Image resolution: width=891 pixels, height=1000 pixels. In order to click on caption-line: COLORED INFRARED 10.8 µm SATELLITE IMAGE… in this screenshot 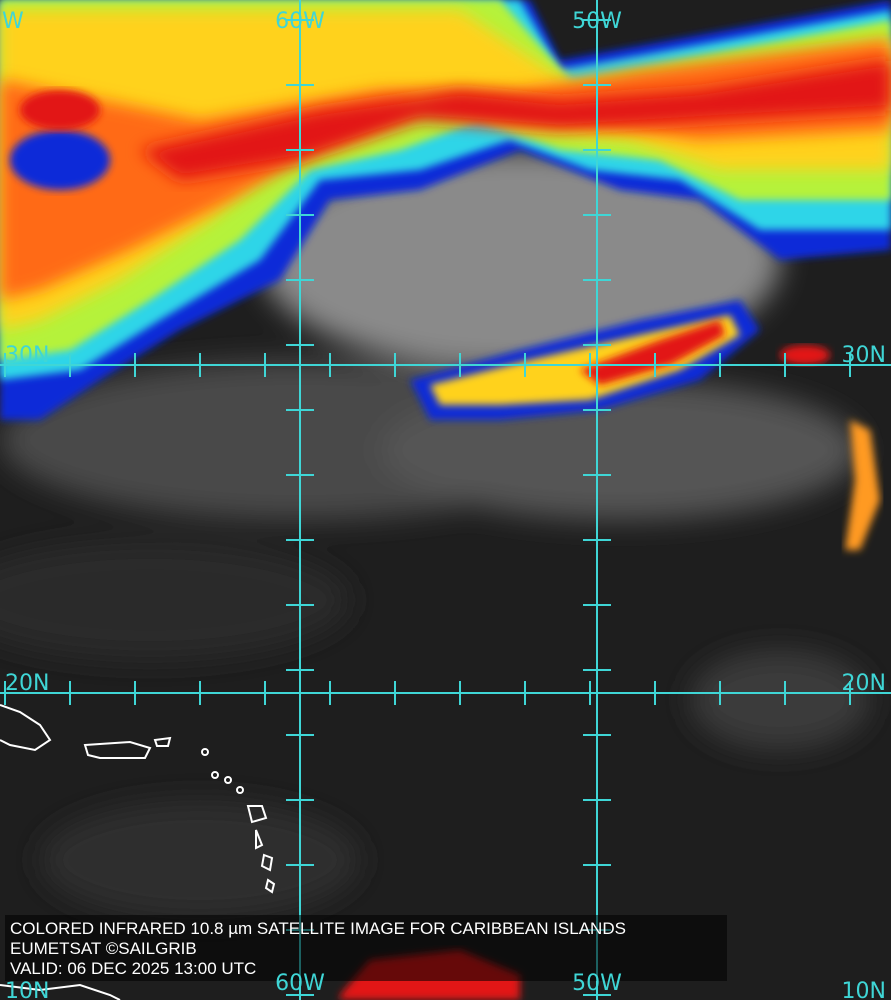, I will do `click(318, 928)`.